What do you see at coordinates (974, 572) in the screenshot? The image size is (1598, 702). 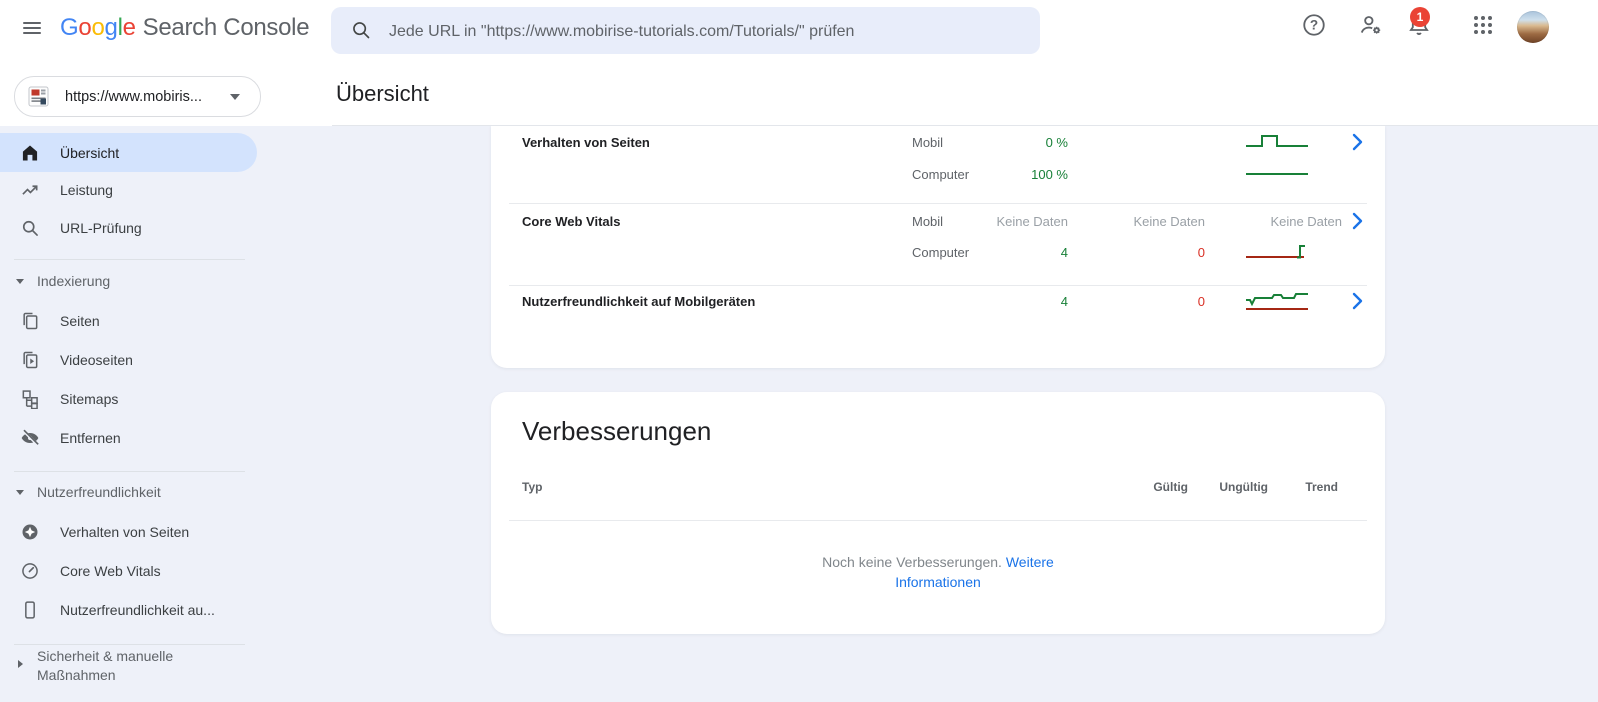 I see `learn-more-link: Weitere Informationen` at bounding box center [974, 572].